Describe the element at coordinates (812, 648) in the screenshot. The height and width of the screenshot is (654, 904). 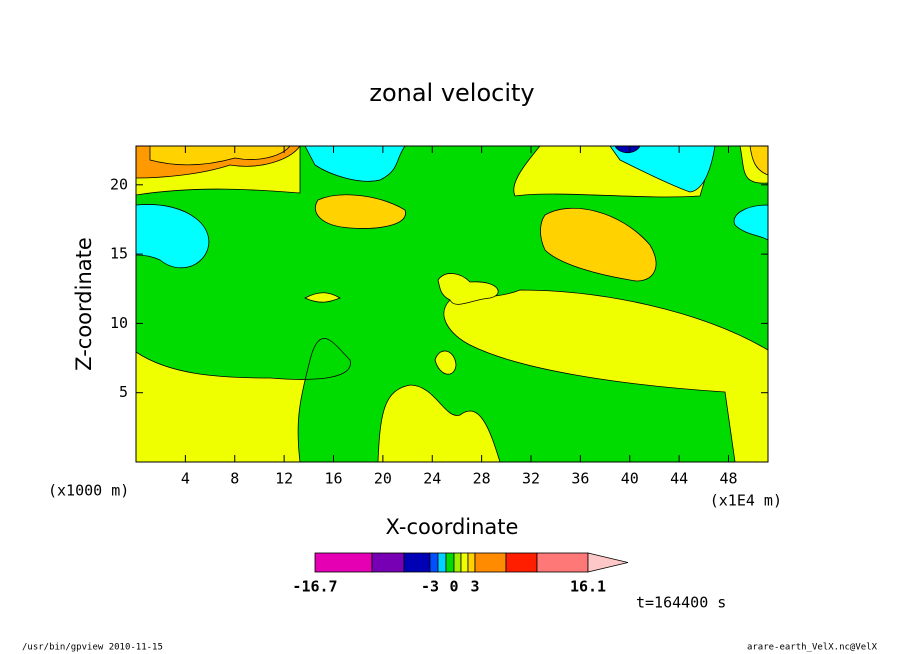
I see `footer-right: arare-earth_VelX.nc@VelX` at that location.